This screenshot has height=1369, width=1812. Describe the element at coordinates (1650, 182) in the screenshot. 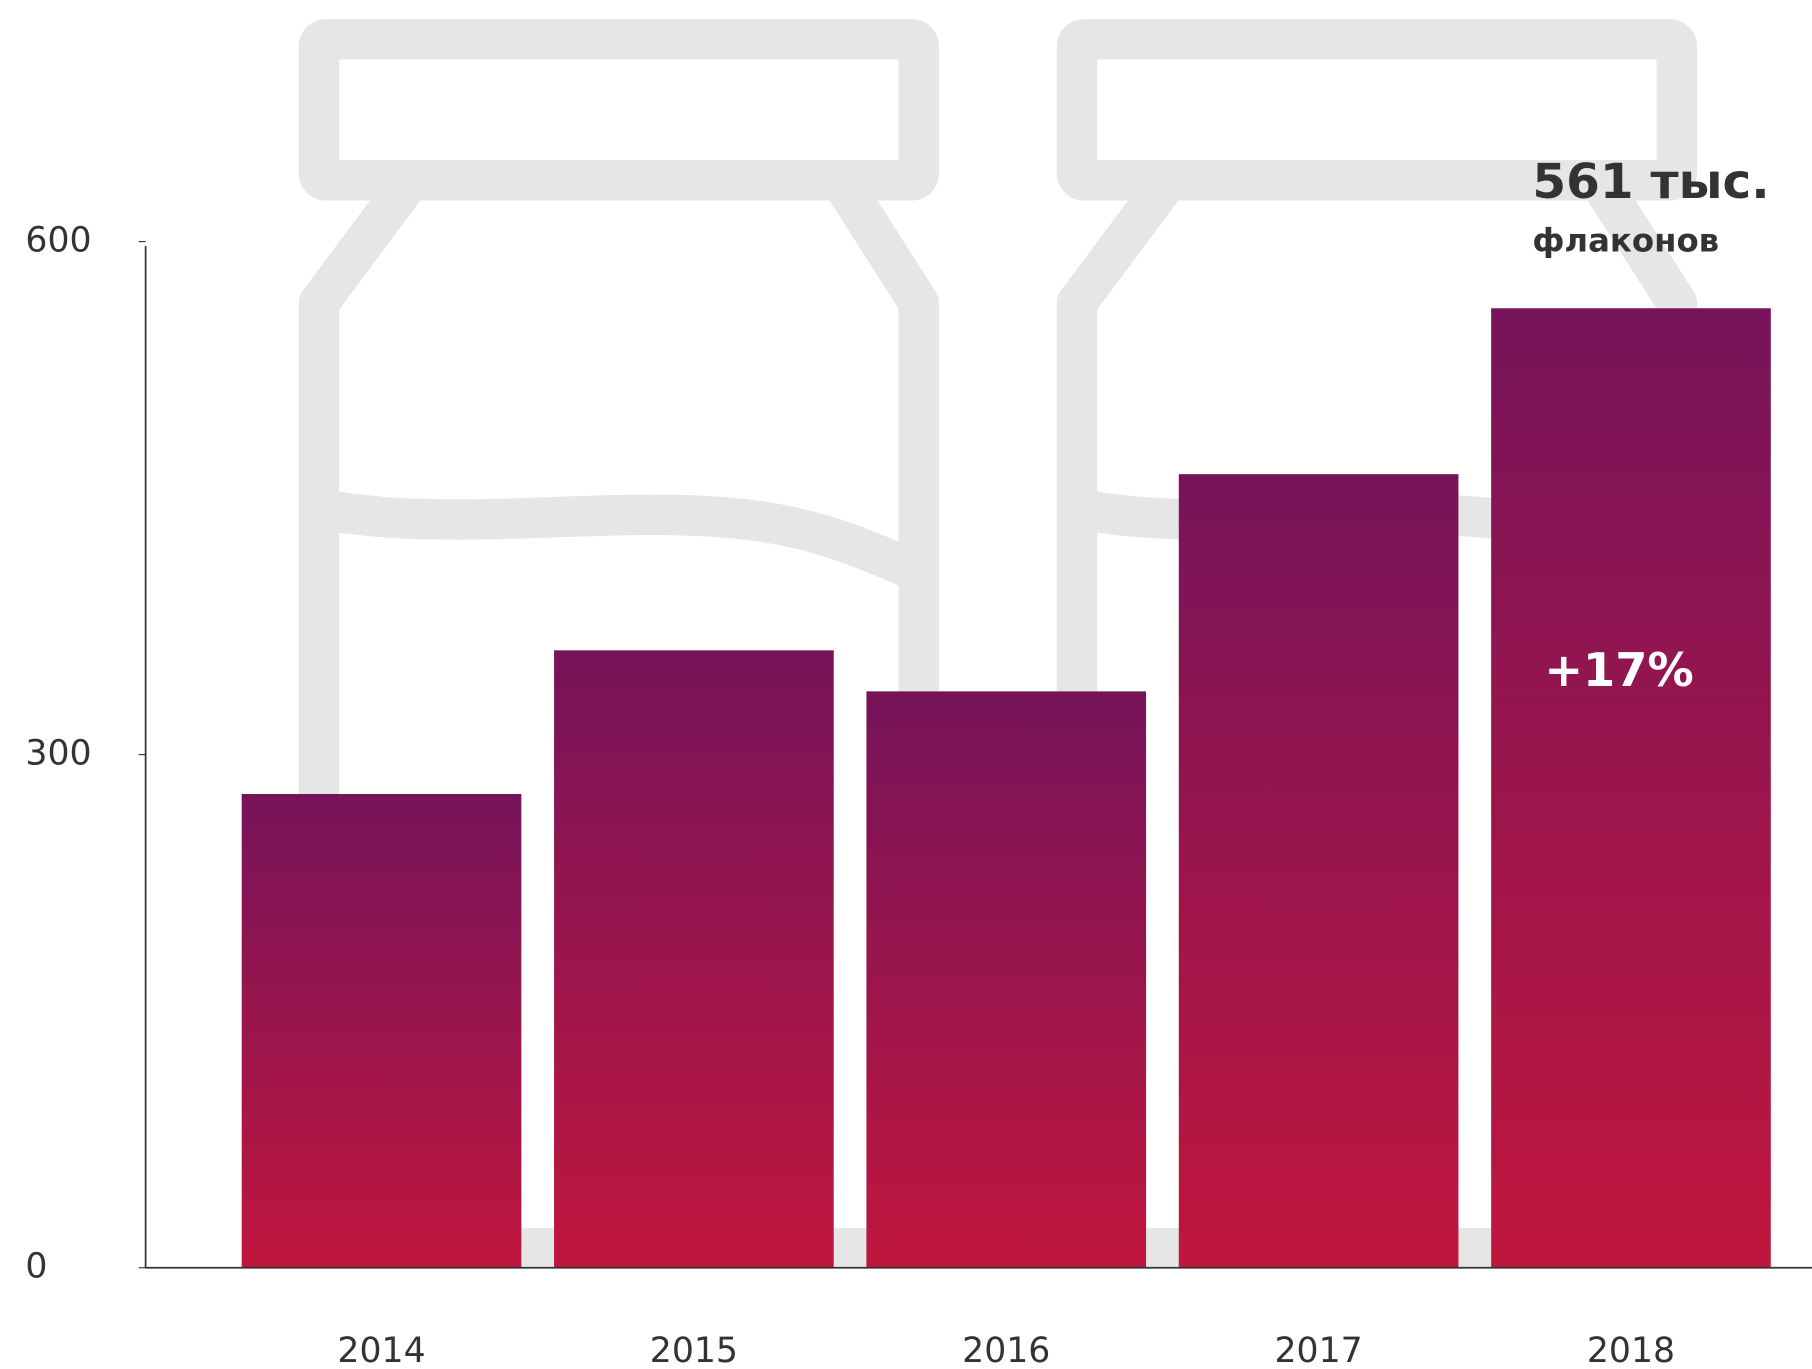

I see `value-annotation: 561 тыс.` at that location.